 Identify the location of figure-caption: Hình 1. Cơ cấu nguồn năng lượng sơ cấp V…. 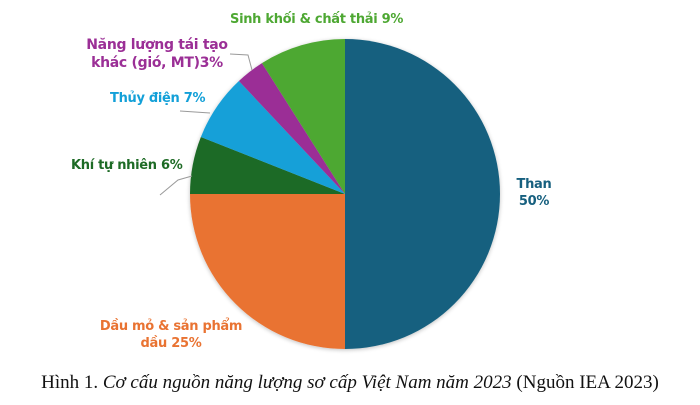
(350, 383).